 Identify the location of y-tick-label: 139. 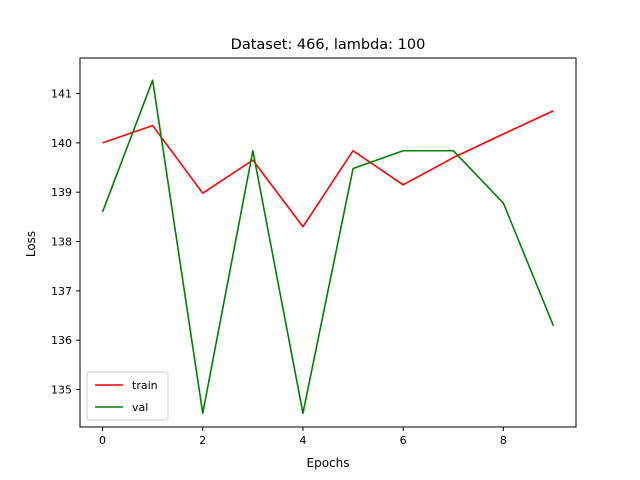
(61, 192).